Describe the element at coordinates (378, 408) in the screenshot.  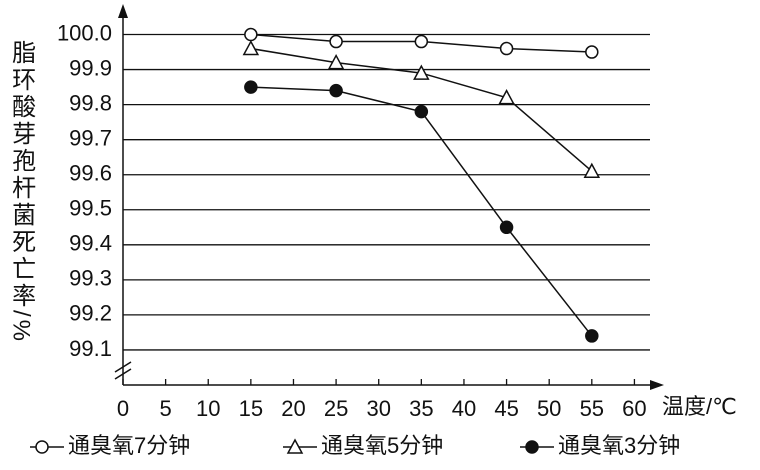
I see `x-tick-label: 30` at that location.